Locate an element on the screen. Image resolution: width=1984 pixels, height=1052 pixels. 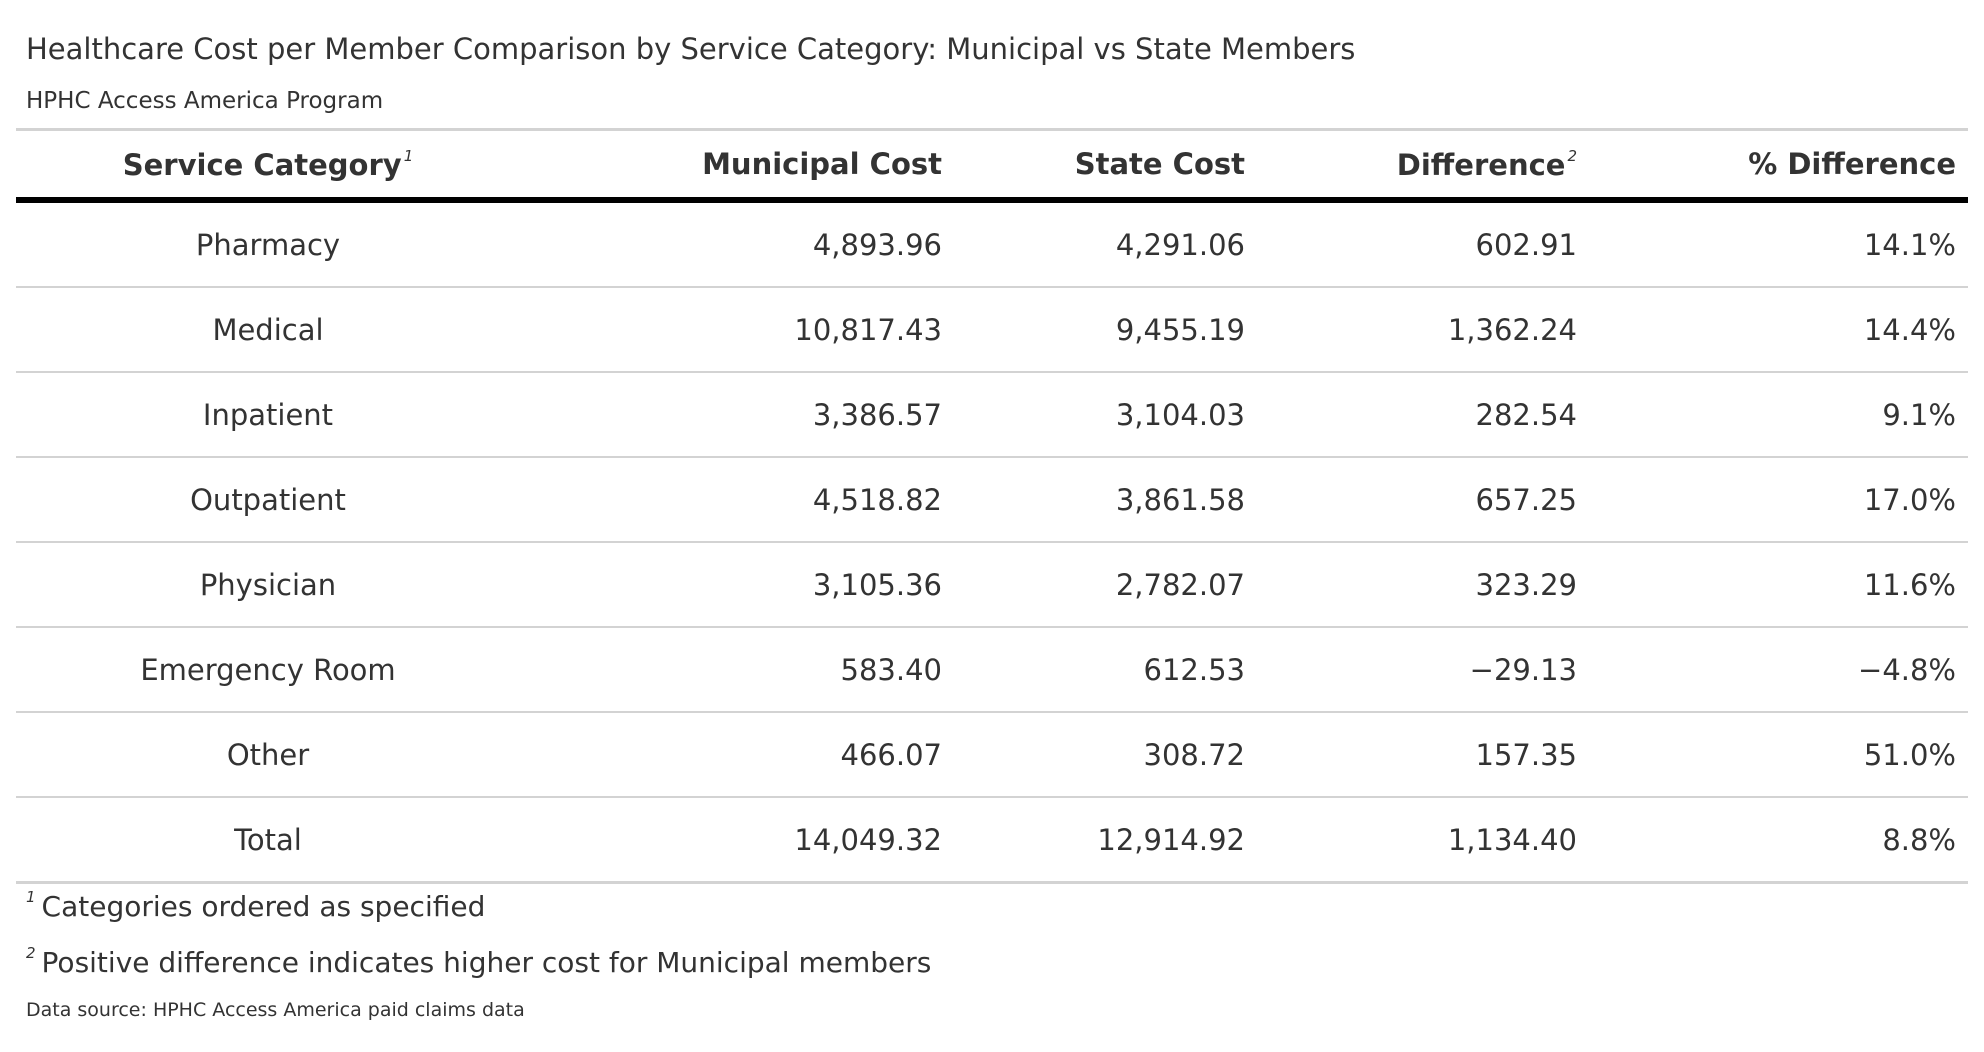
value-cell: 3,105.36 is located at coordinates (737, 585).